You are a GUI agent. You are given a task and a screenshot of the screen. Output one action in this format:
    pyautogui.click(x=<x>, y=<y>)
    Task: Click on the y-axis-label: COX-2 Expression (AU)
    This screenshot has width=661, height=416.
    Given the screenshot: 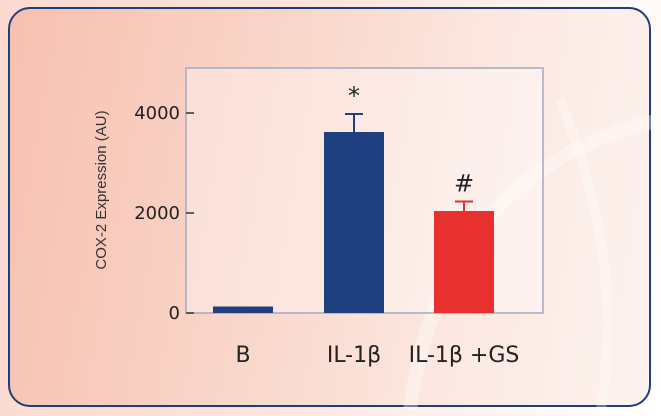 What is the action you would take?
    pyautogui.click(x=101, y=189)
    